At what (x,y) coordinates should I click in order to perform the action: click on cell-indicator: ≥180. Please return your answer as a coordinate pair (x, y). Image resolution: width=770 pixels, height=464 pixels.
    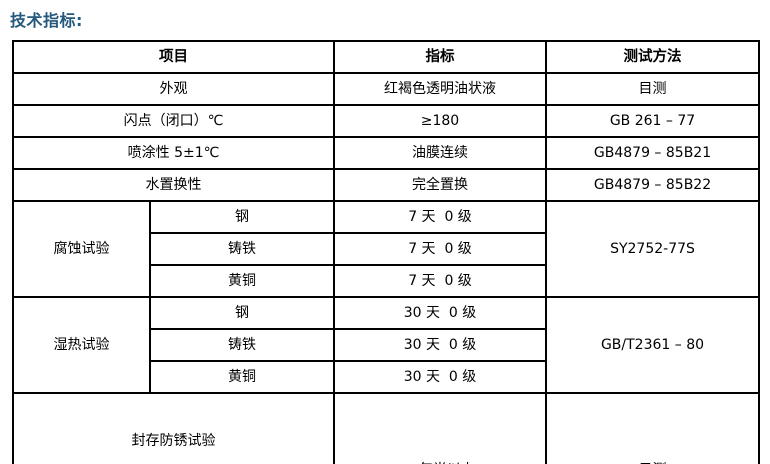
    Looking at the image, I should click on (440, 121).